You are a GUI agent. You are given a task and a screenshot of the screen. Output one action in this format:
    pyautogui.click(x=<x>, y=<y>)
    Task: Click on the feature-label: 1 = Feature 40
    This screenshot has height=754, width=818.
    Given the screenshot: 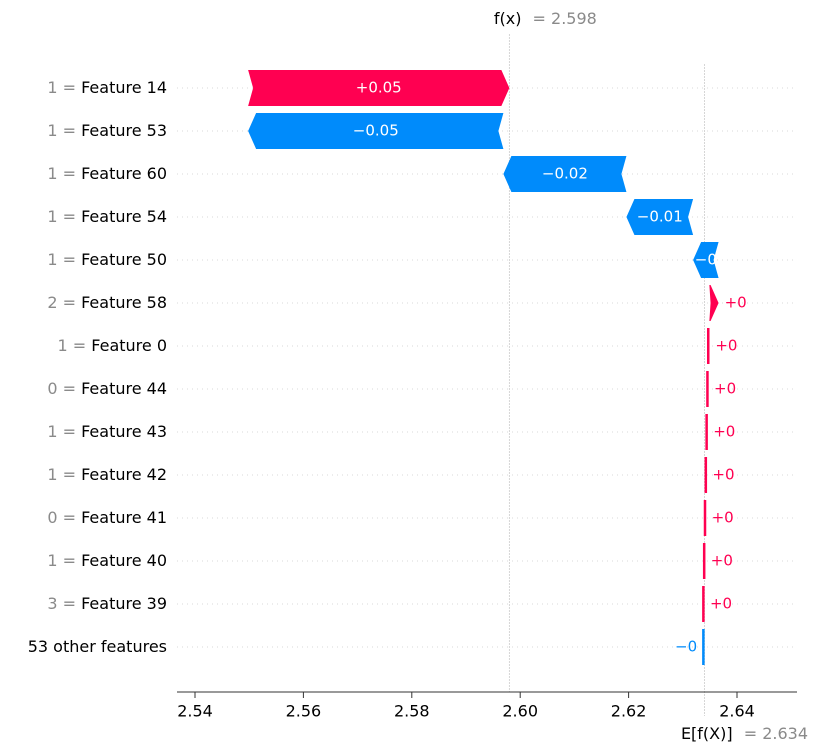 What is the action you would take?
    pyautogui.click(x=107, y=560)
    